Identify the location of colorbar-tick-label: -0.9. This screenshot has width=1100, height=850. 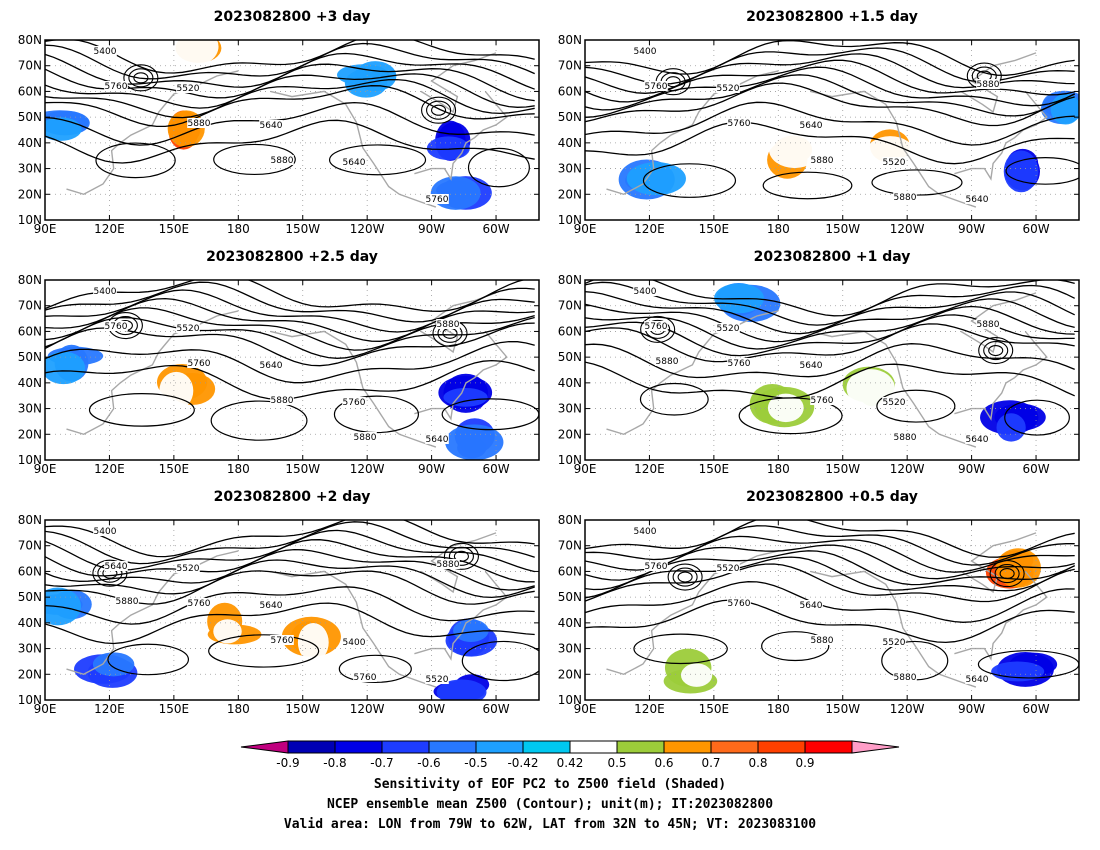
(287, 763).